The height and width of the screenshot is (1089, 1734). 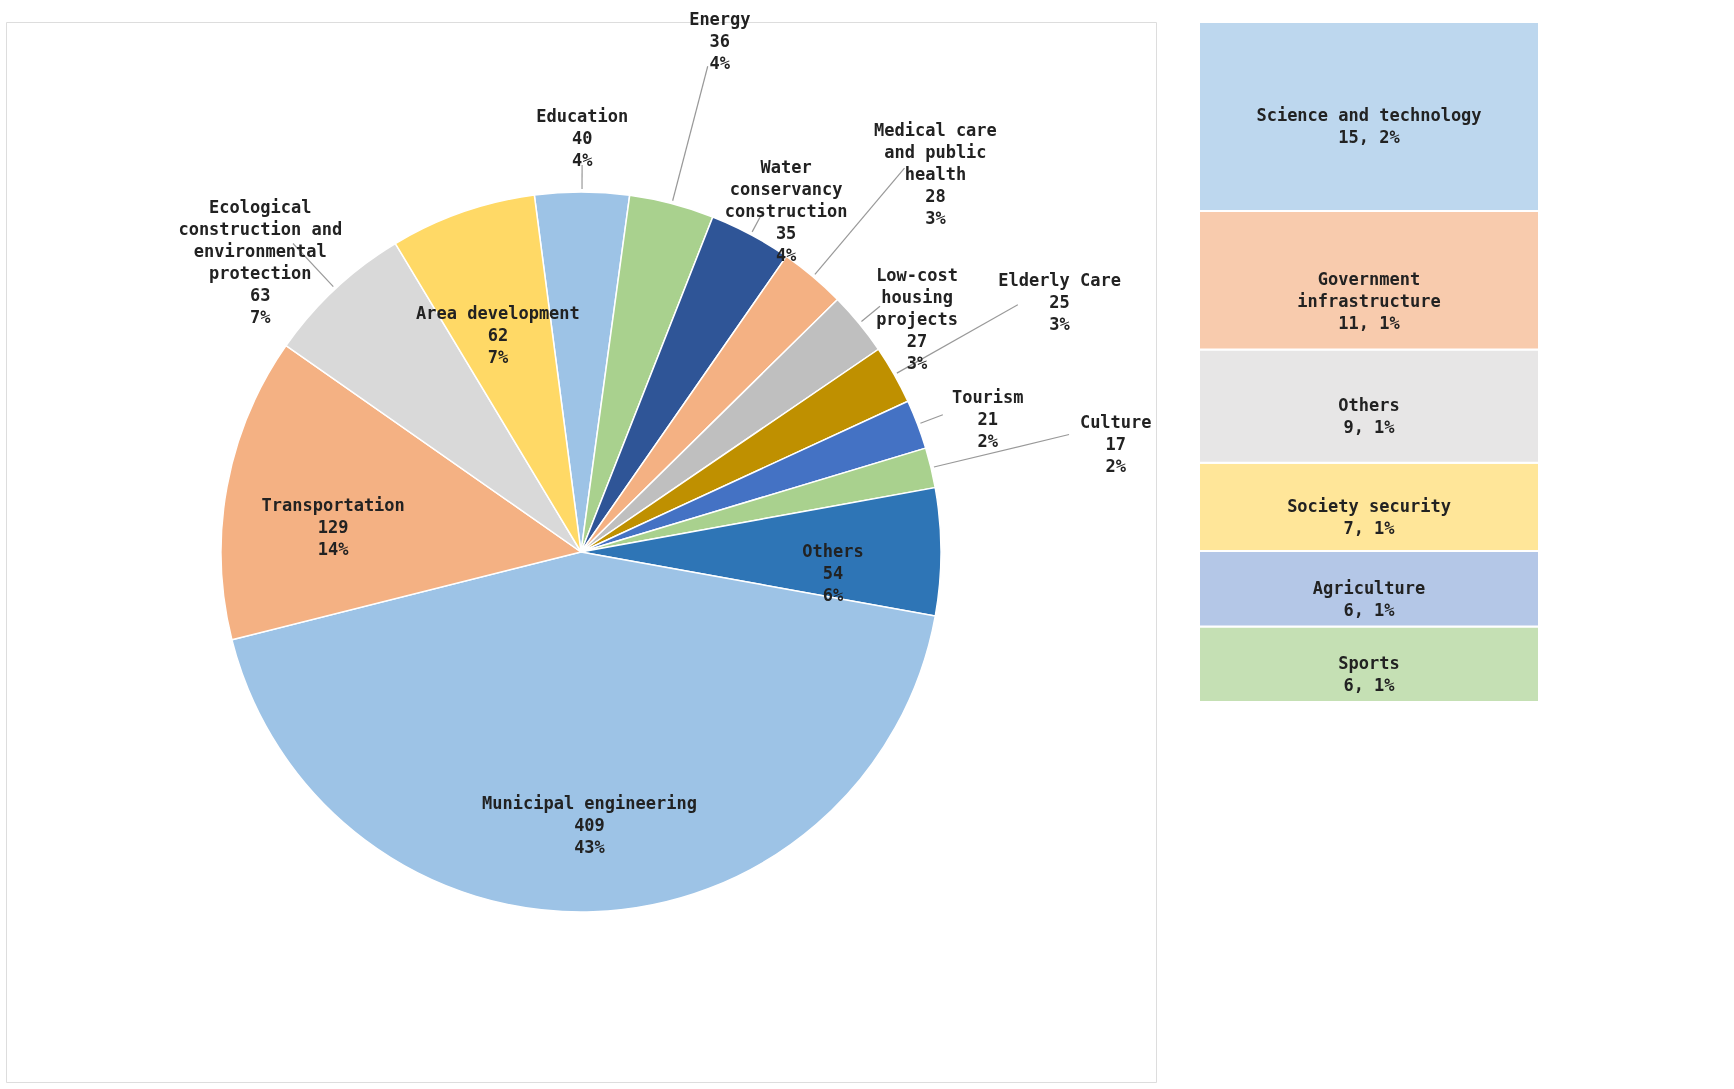 I want to click on slice-label: Ecological construction and environmental protection, so click(x=260, y=240).